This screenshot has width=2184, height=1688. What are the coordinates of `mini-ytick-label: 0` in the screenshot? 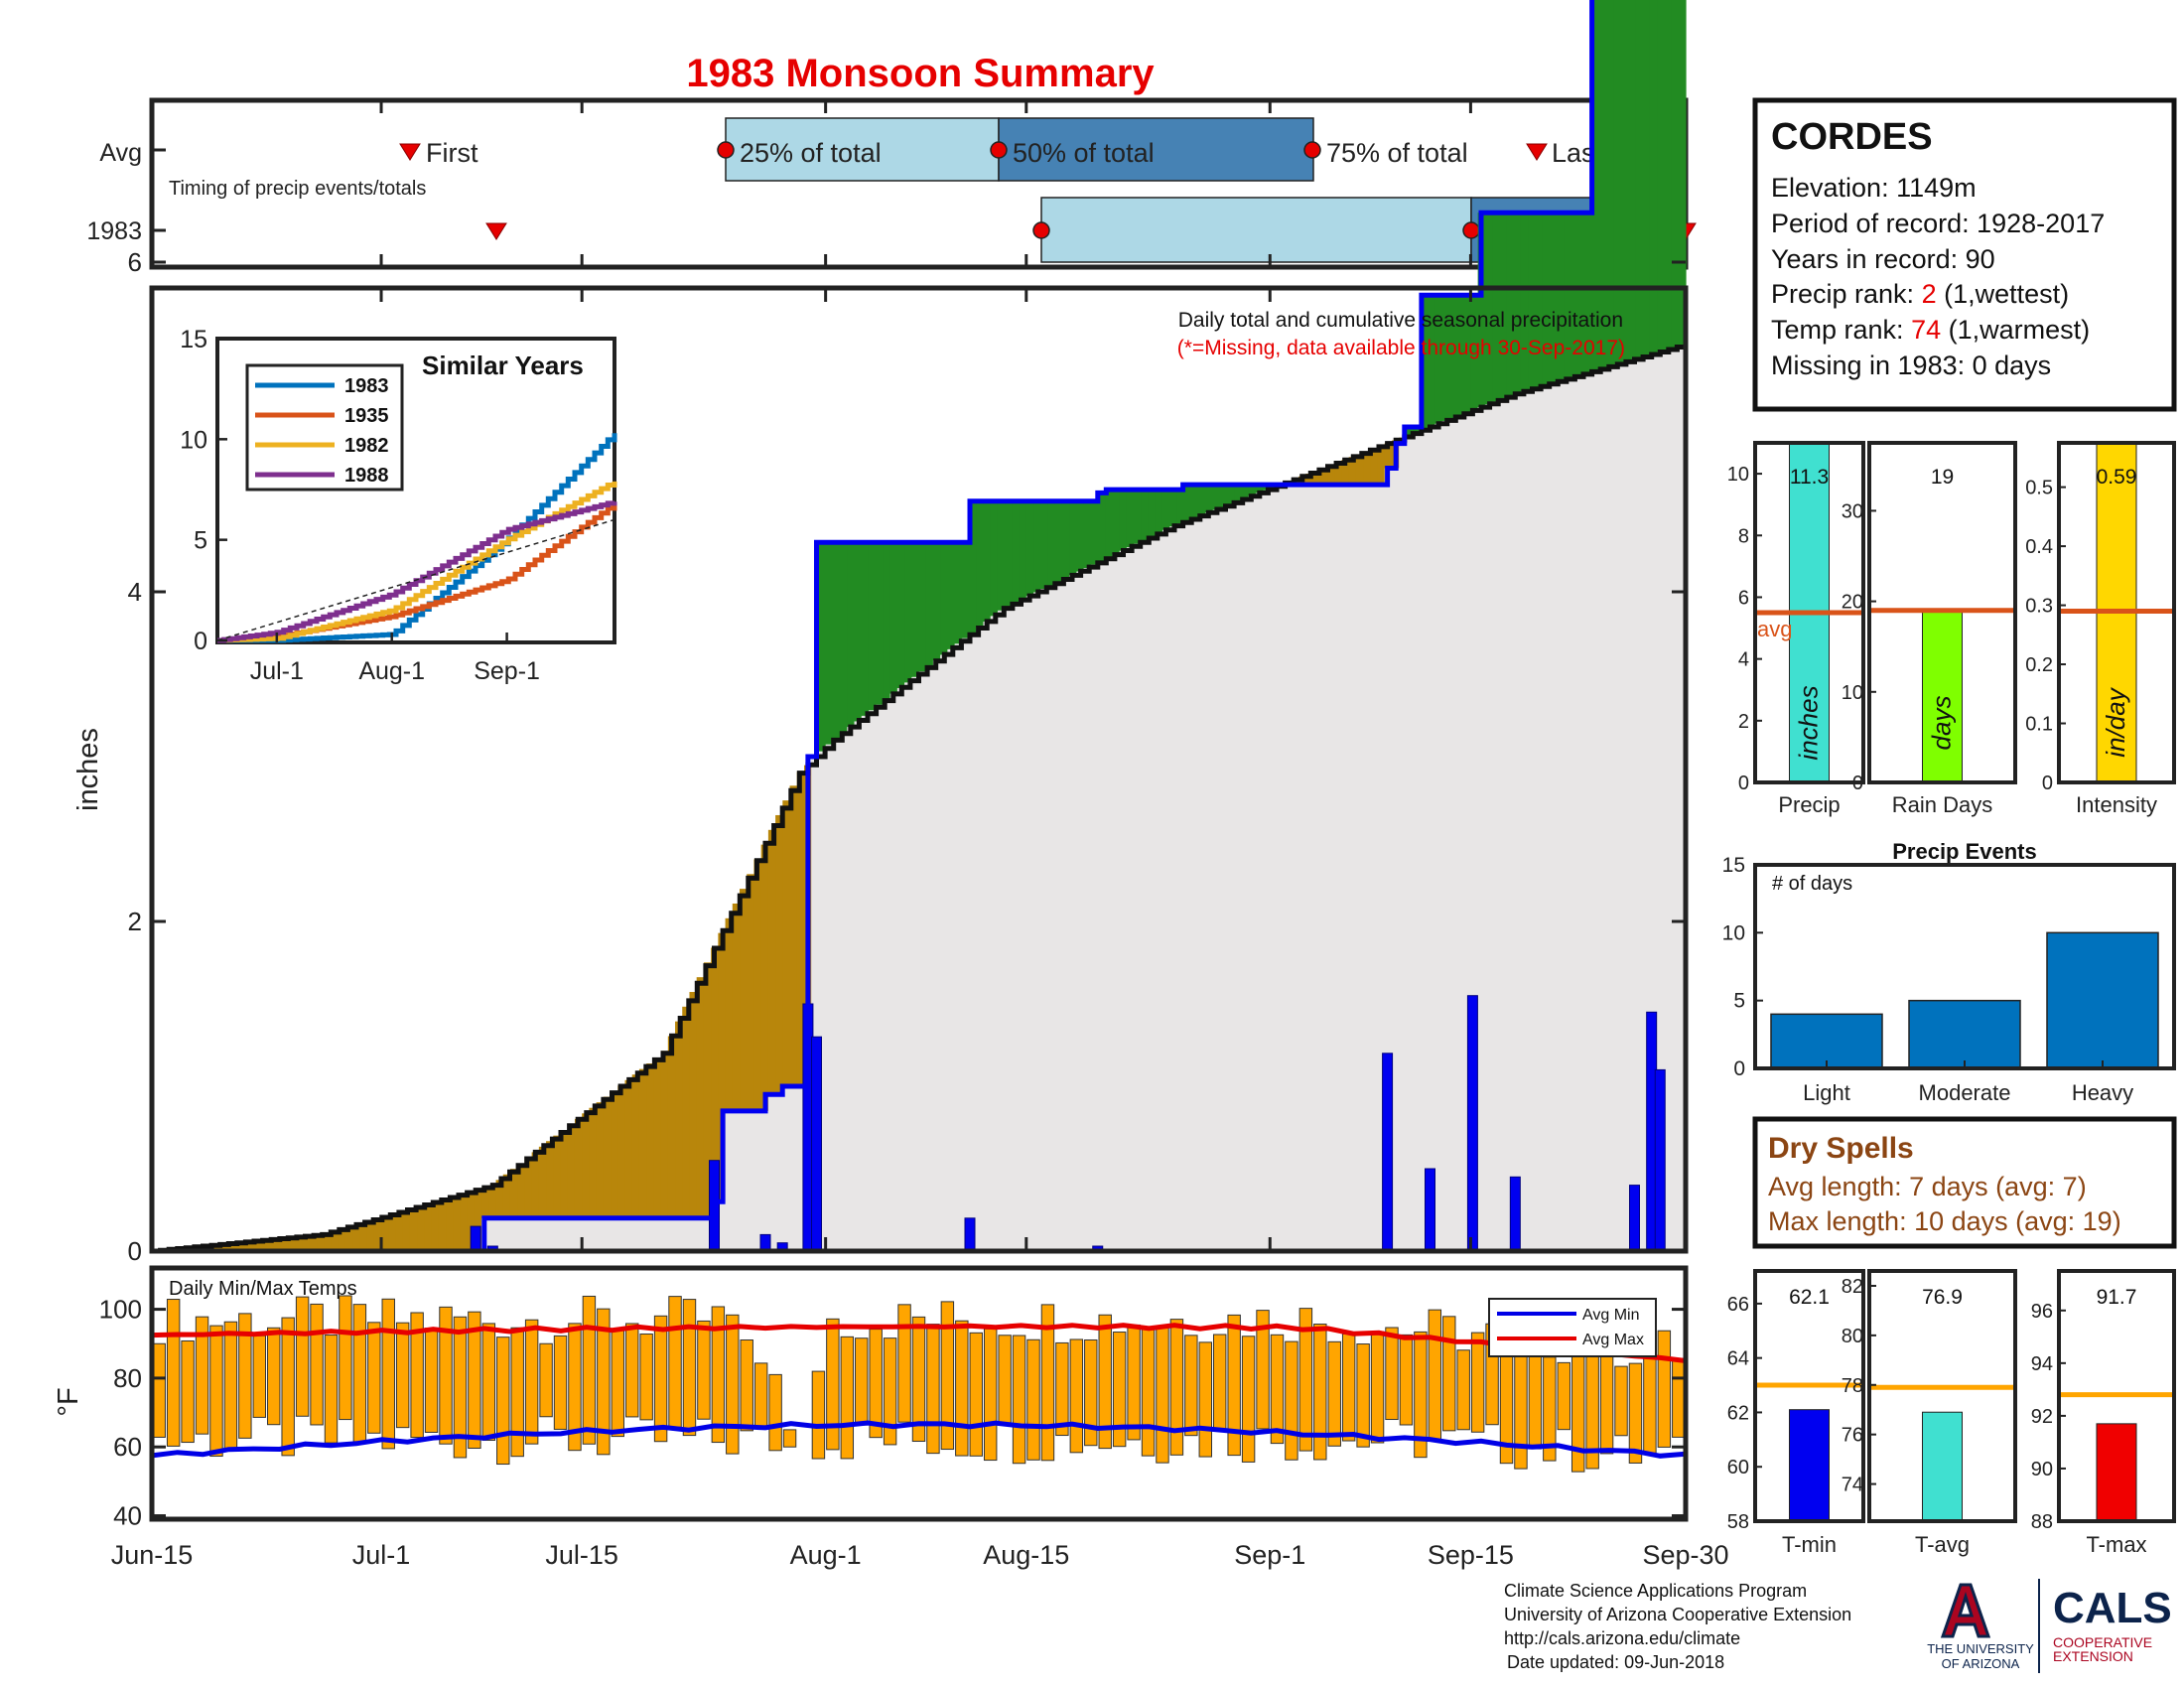 It's located at (1857, 783).